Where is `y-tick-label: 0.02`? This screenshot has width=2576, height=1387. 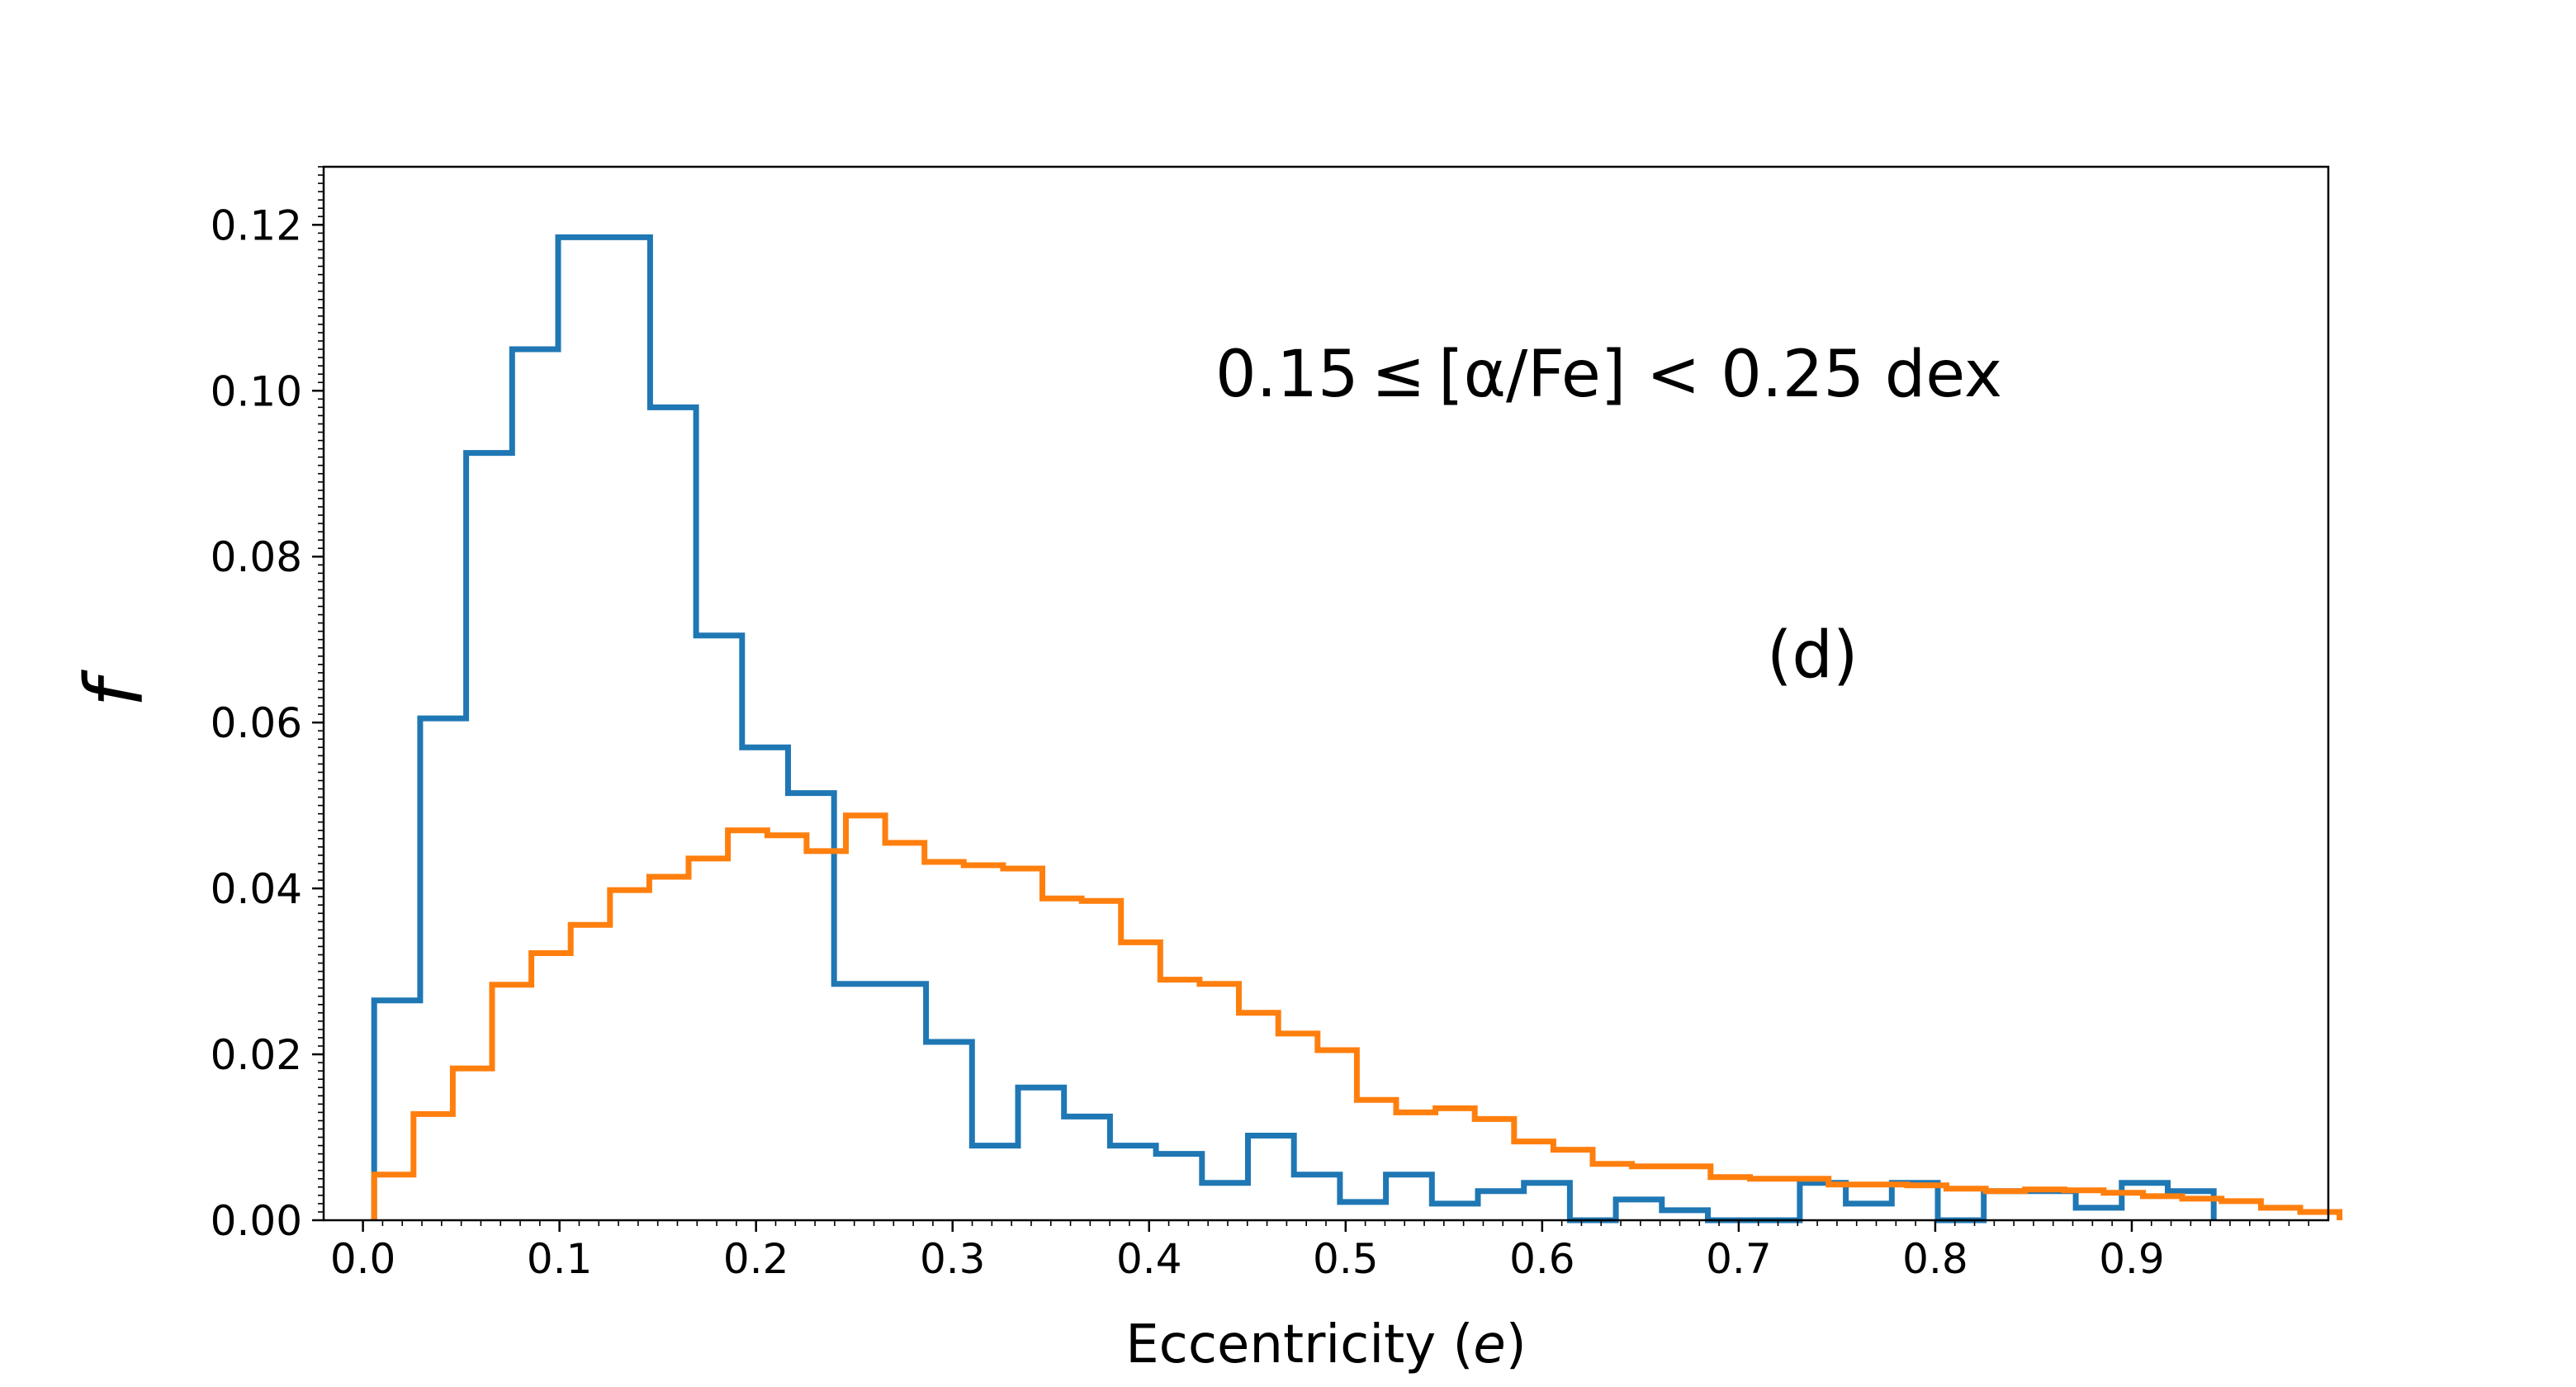 y-tick-label: 0.02 is located at coordinates (256, 1055).